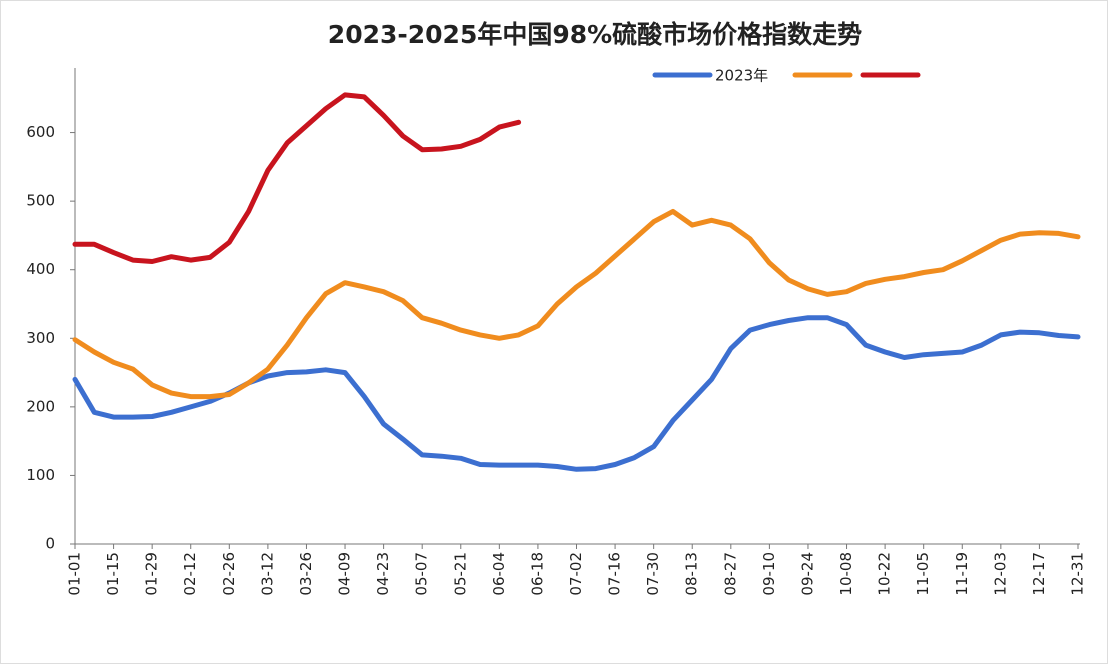 This screenshot has height=664, width=1108. I want to click on x-tick-label: 12-03, so click(1000, 574).